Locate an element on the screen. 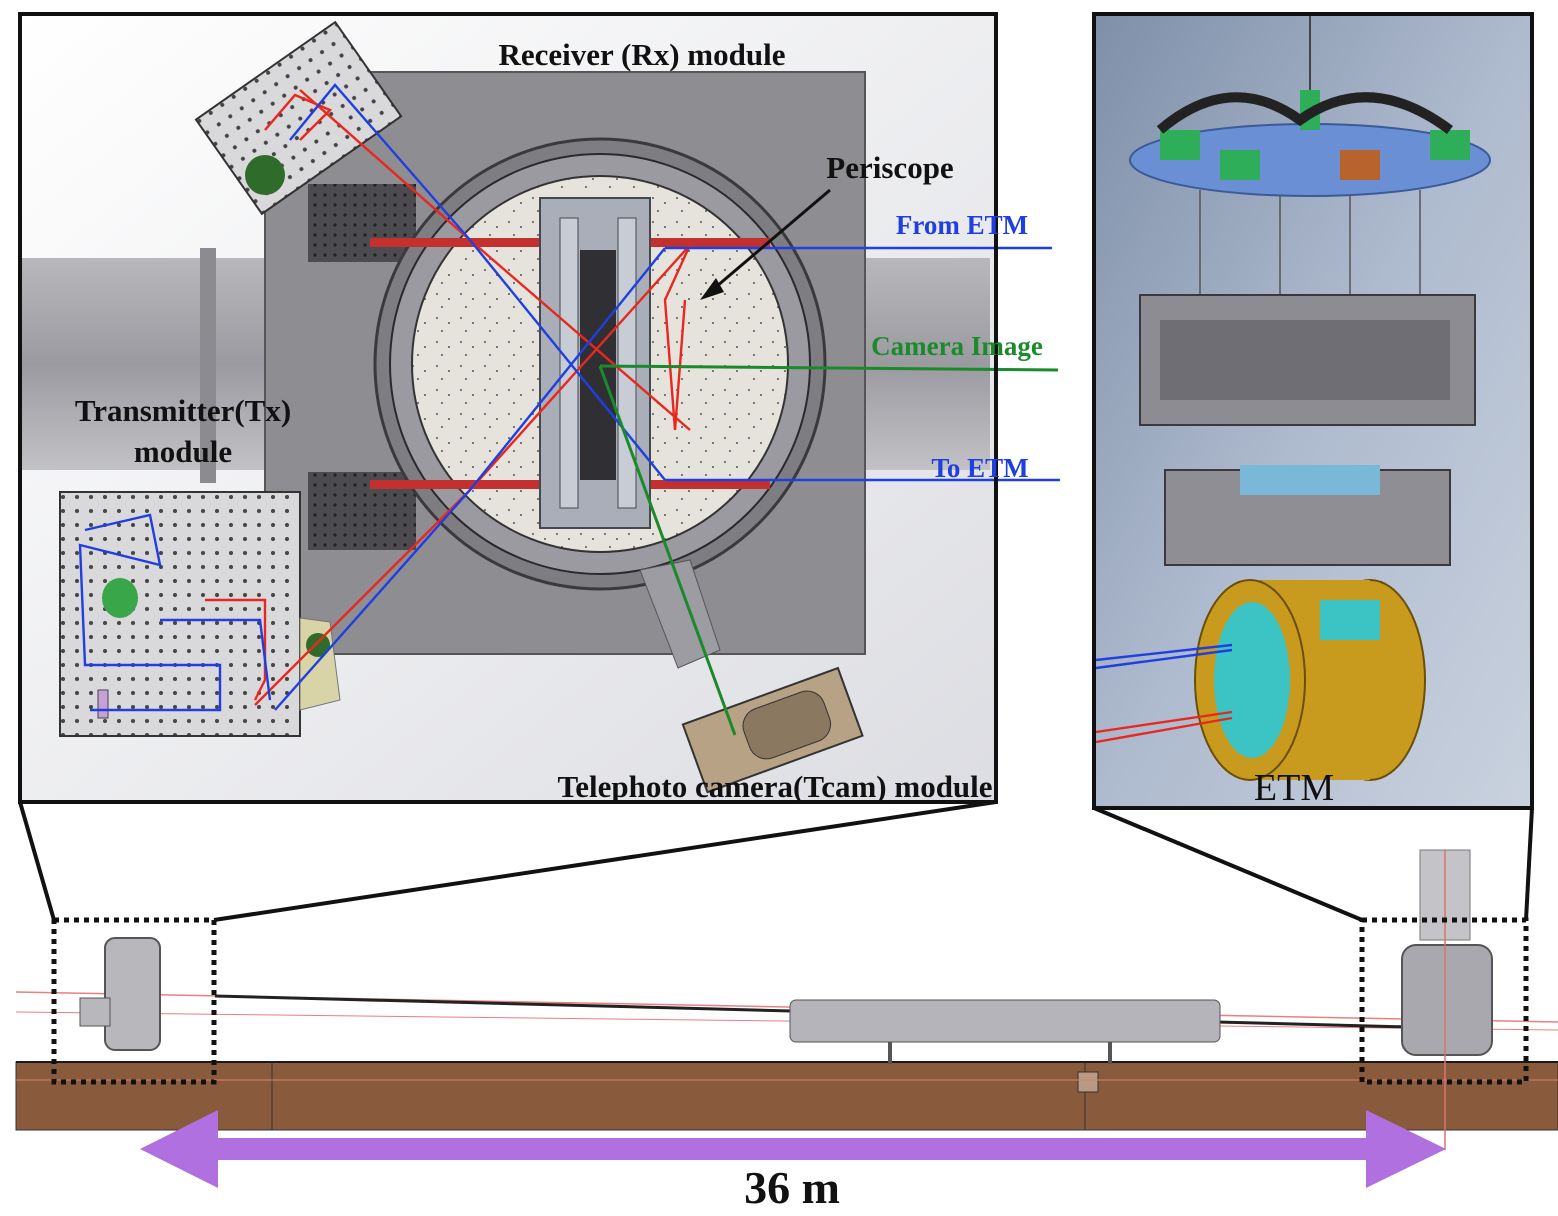  tx-rx-chamber is located at coordinates (132, 994).